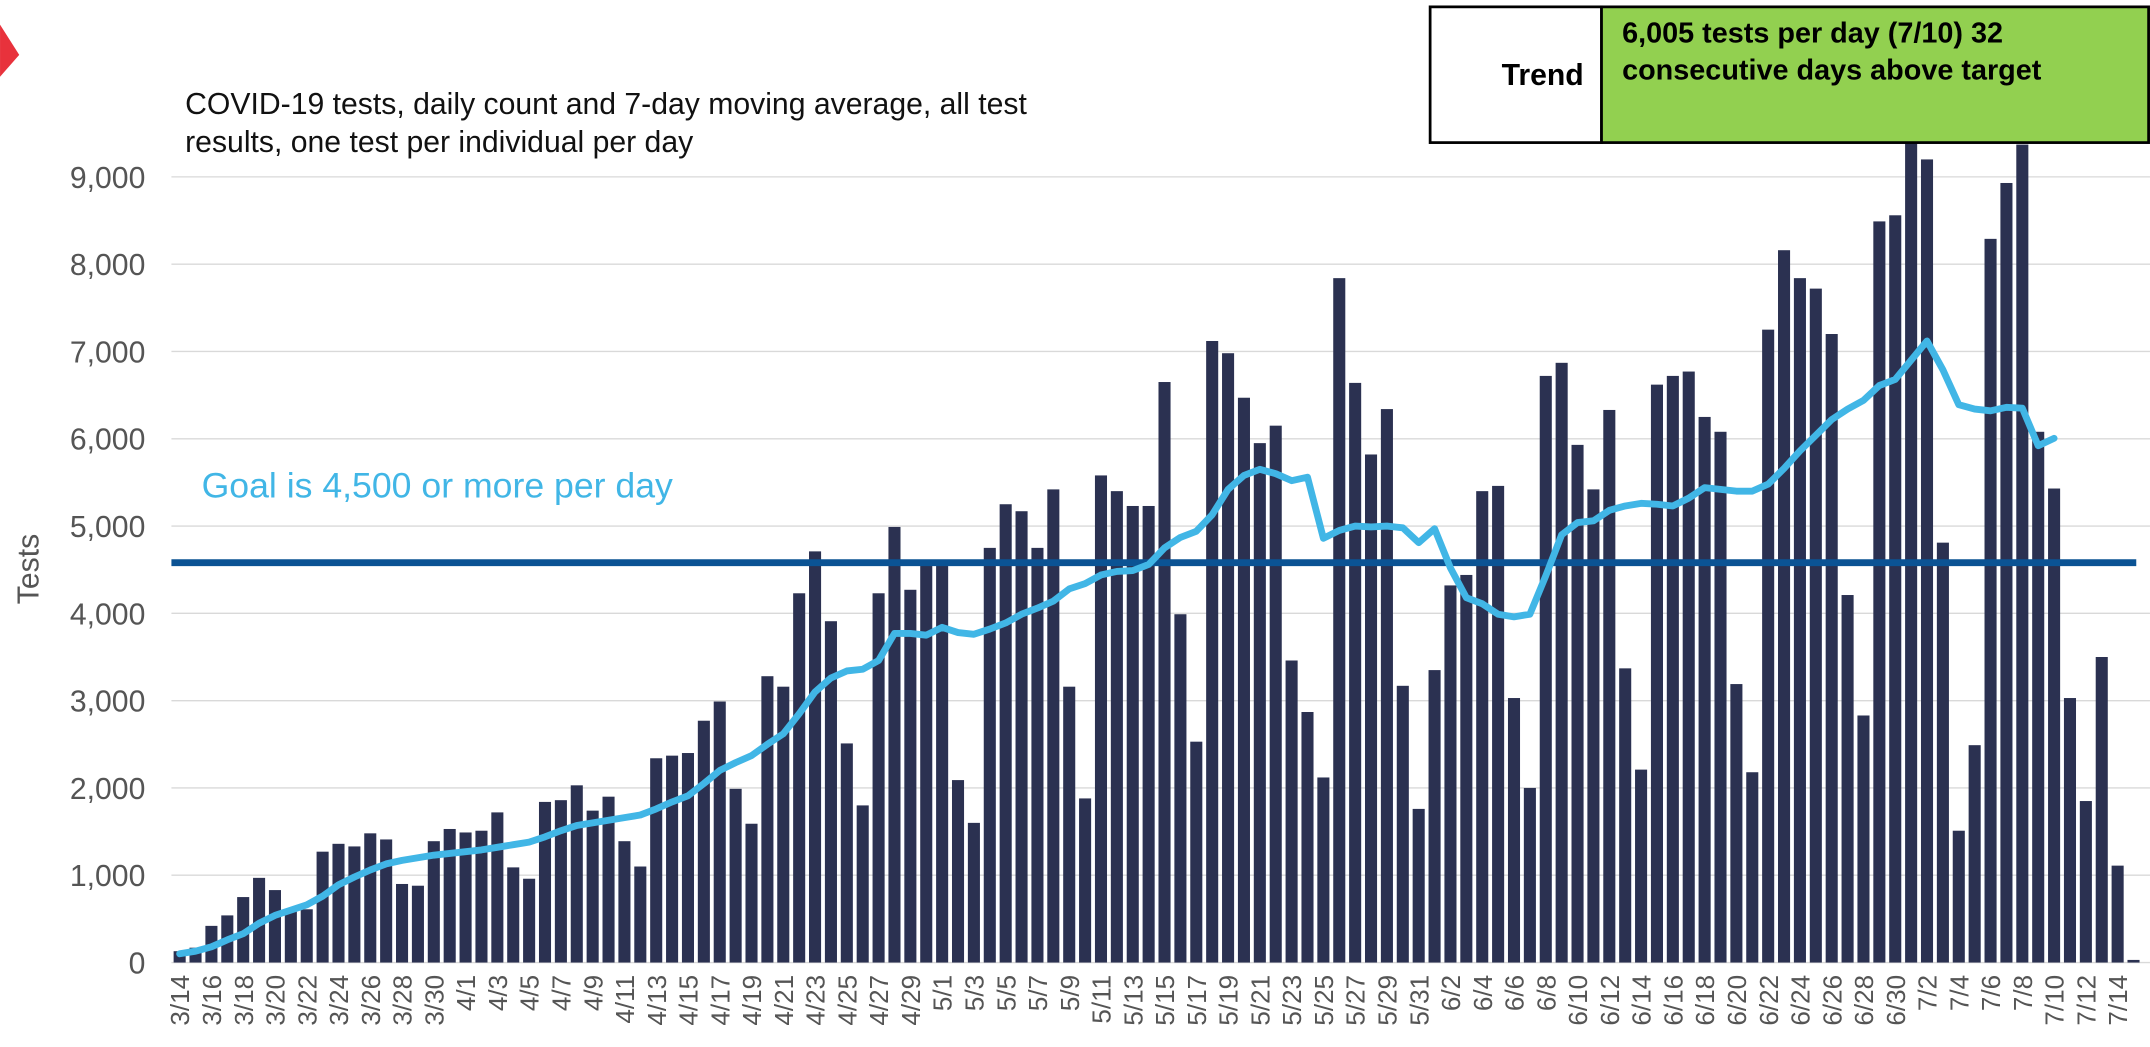  I want to click on y-tick-label: 4,000, so click(107, 614).